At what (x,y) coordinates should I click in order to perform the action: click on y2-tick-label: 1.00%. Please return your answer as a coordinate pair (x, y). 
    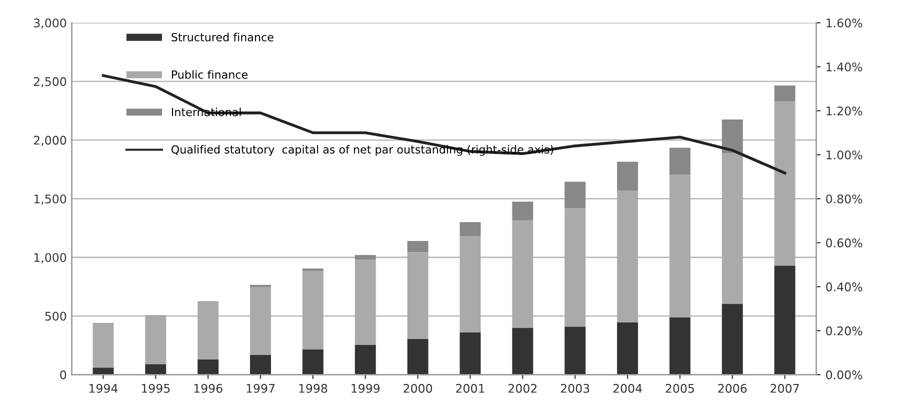
    Looking at the image, I should click on (844, 155).